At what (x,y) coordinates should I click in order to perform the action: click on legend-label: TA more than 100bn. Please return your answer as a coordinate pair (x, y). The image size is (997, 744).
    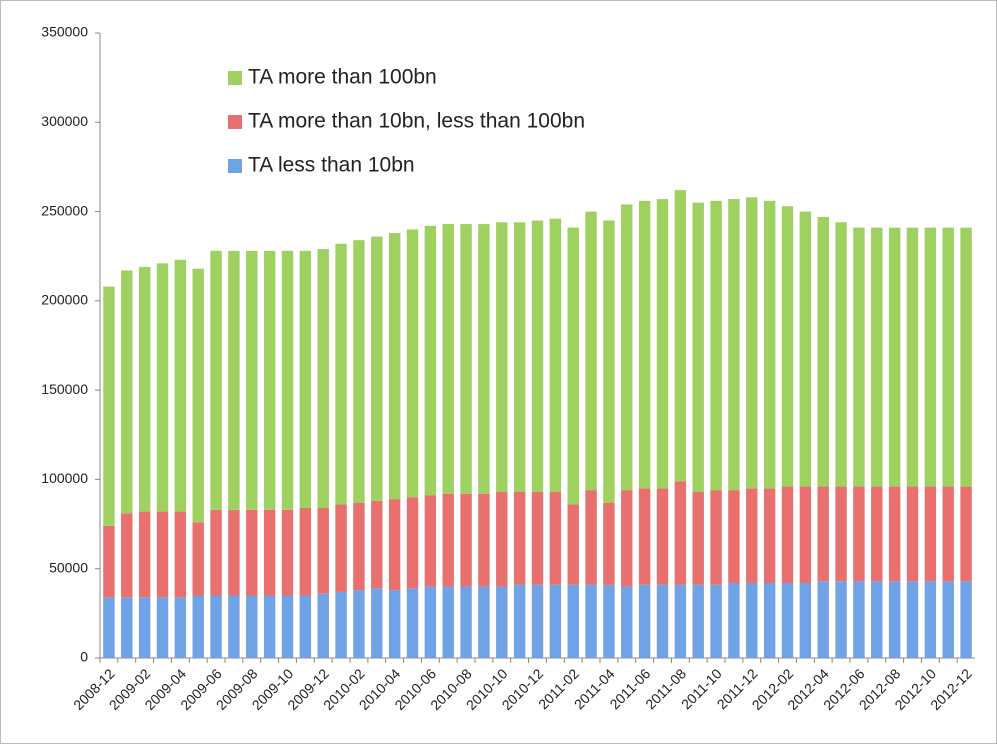
    Looking at the image, I should click on (342, 77).